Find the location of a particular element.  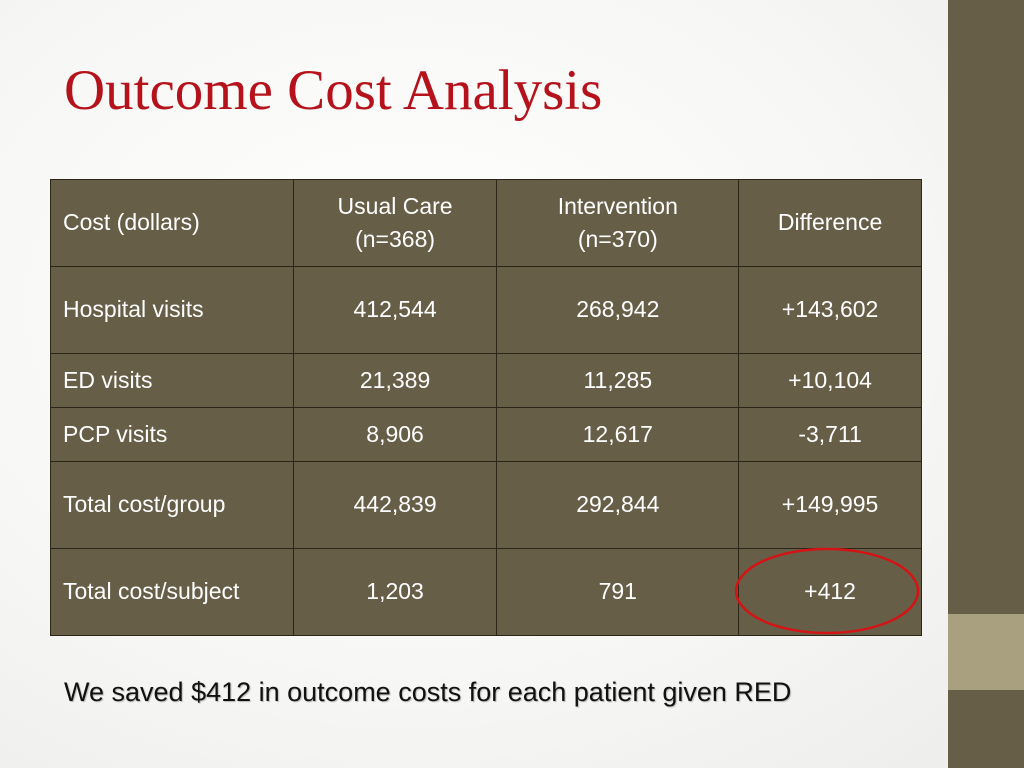

header-usual-care-count: (n=368) is located at coordinates (395, 239).